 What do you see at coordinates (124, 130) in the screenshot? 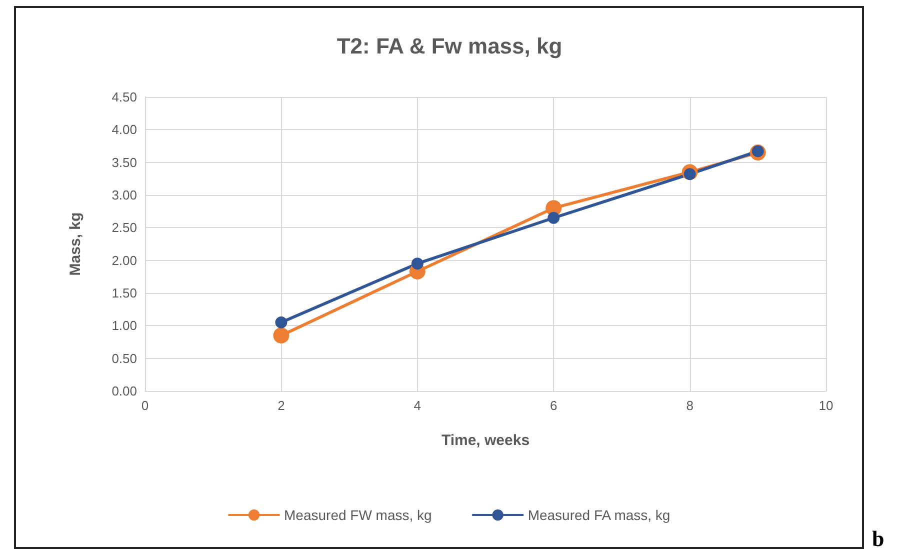
I see `y-tick-label: 4.00` at bounding box center [124, 130].